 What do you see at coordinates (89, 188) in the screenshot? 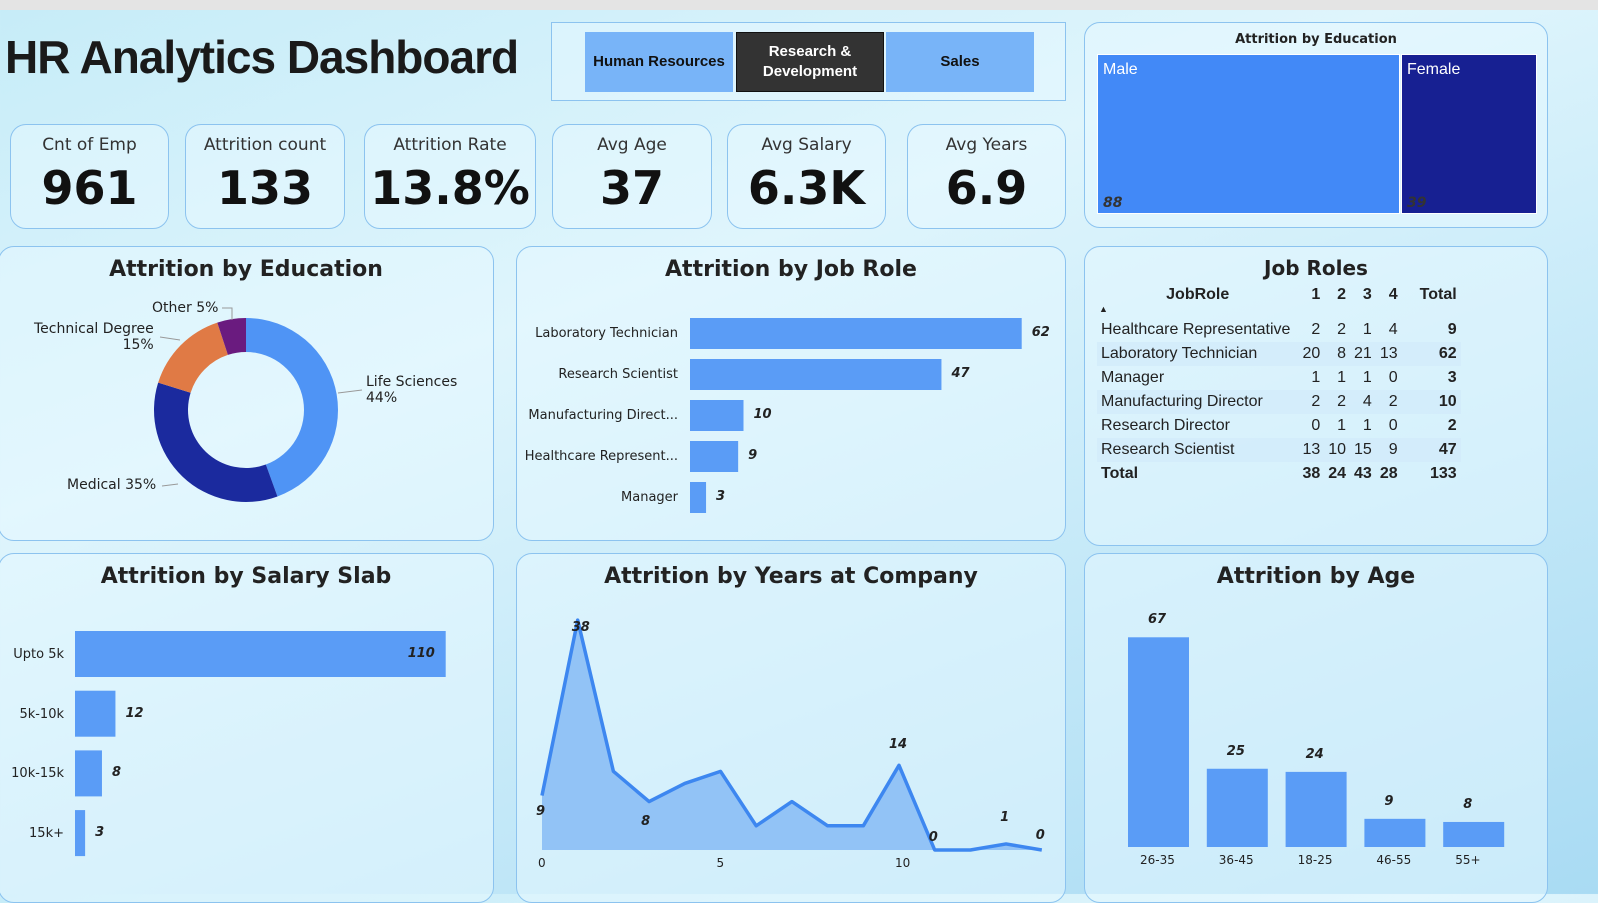
I see `kpi-value: 961` at bounding box center [89, 188].